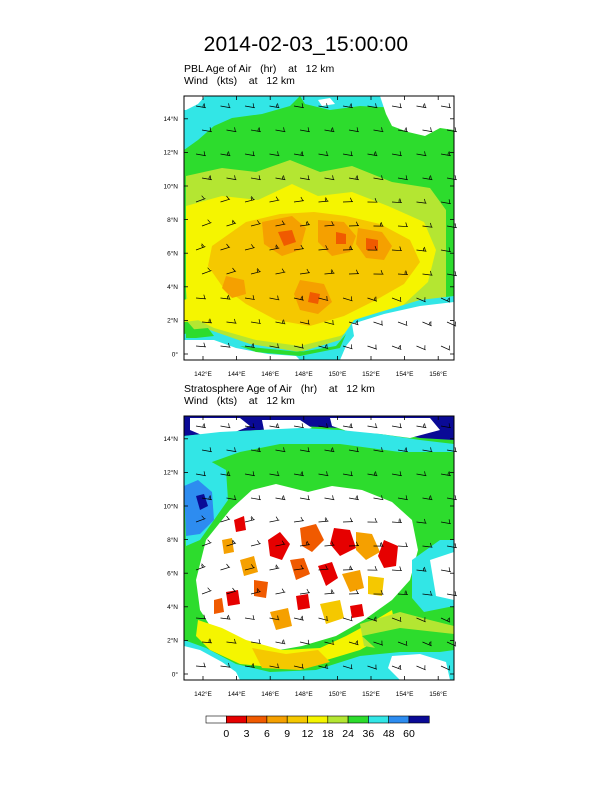 This screenshot has width=612, height=792. What do you see at coordinates (170, 119) in the screenshot?
I see `lat-tick-label: 14°N` at bounding box center [170, 119].